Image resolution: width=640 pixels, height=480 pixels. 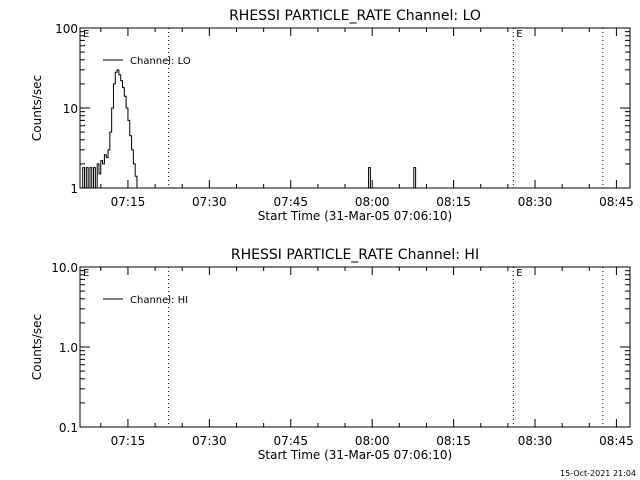 I want to click on chart-title: RHESSI PARTICLE_RATE Channel: HI, so click(x=355, y=255).